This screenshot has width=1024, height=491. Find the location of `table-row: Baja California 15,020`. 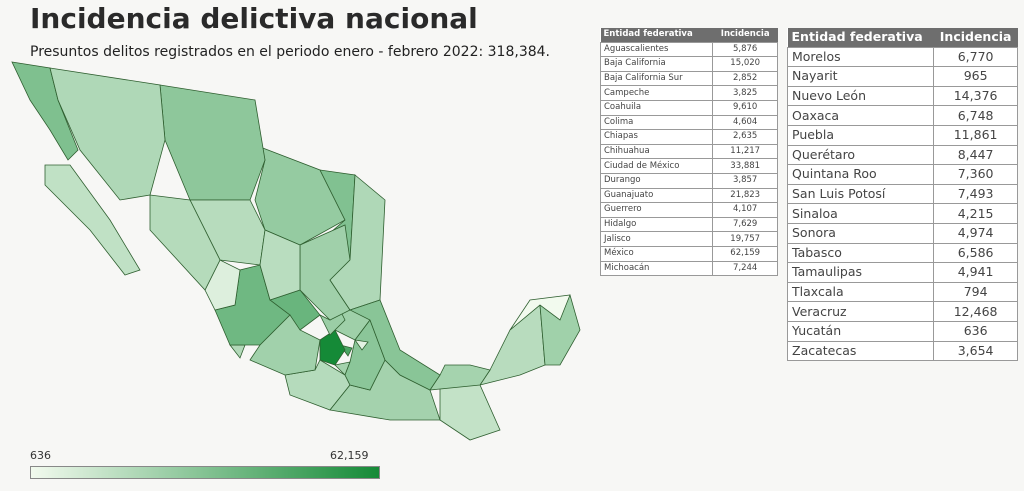

table-row: Baja California 15,020 is located at coordinates (688, 64).